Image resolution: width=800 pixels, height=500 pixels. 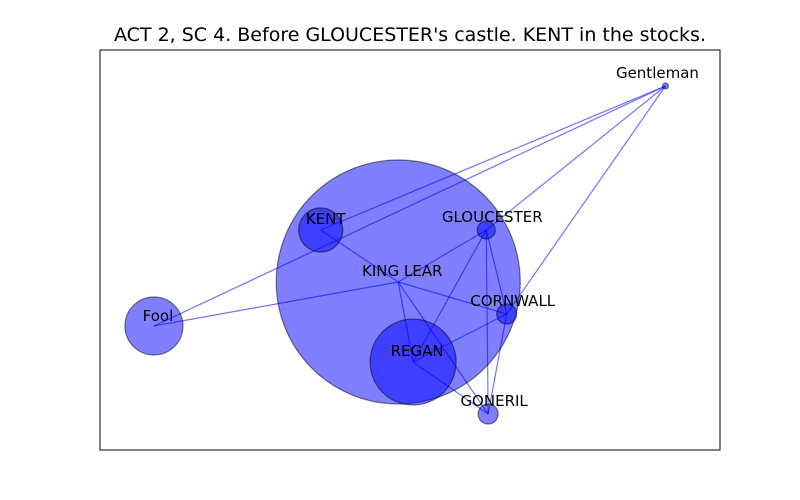 I want to click on node-kent, so click(x=321, y=230).